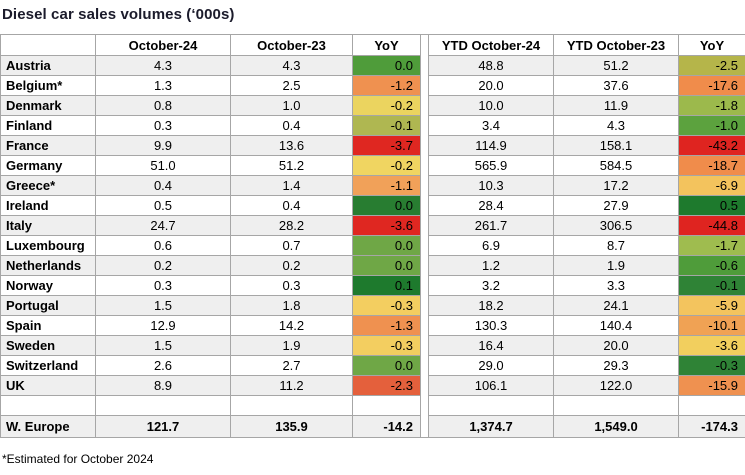  What do you see at coordinates (386, 125) in the screenshot?
I see `yoy-cell: -0.1` at bounding box center [386, 125].